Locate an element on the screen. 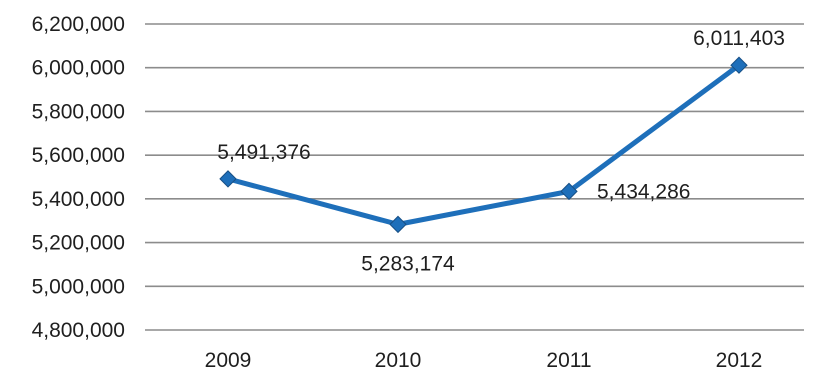 This screenshot has width=816, height=373. y-tick-label: 5,600,000 is located at coordinates (78, 155).